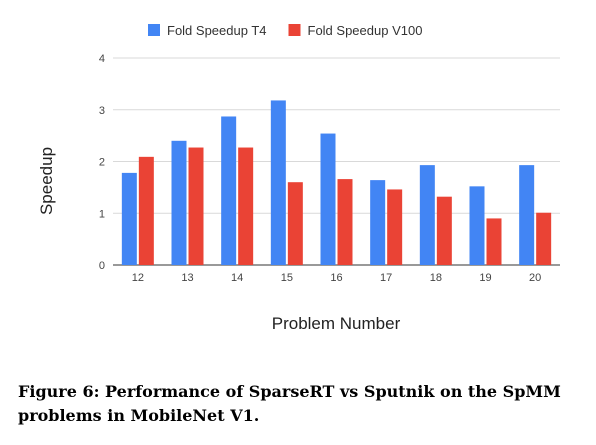 This screenshot has width=596, height=445. What do you see at coordinates (237, 278) in the screenshot?
I see `x-tick-label: 14` at bounding box center [237, 278].